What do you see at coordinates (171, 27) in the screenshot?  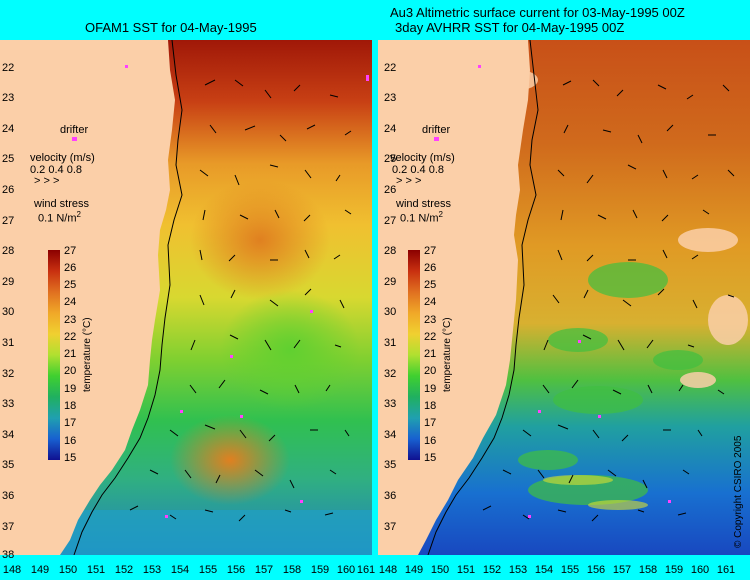 I see `left-map-title: OFAM1 SST for 04-May-1995` at bounding box center [171, 27].